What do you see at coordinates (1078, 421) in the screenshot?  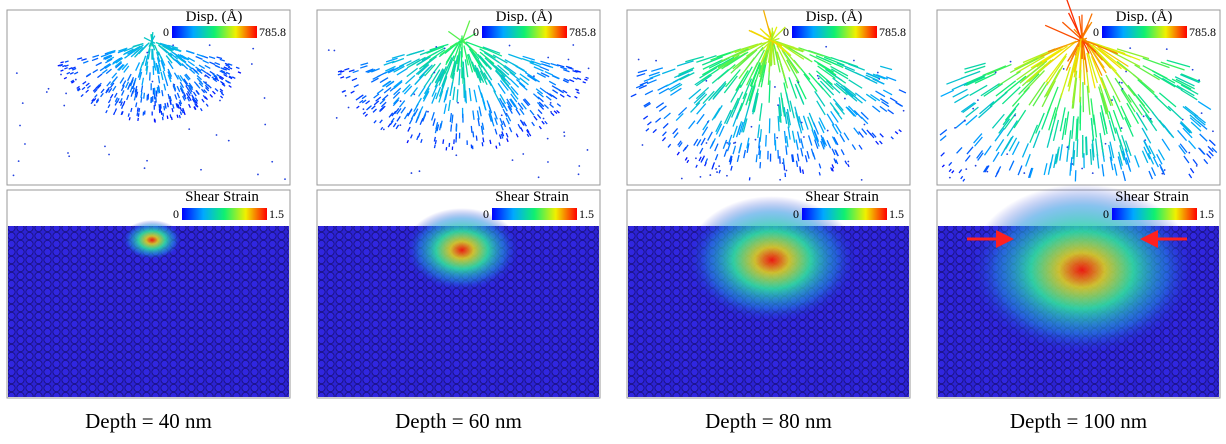 I see `caption: Depth = 100 nm` at bounding box center [1078, 421].